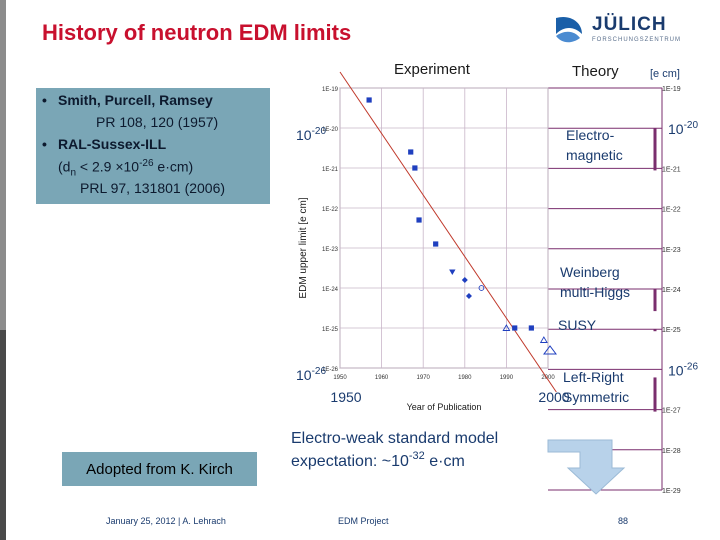 Image resolution: width=720 pixels, height=540 pixels. Describe the element at coordinates (623, 521) in the screenshot. I see `footer-page-number: 88` at that location.